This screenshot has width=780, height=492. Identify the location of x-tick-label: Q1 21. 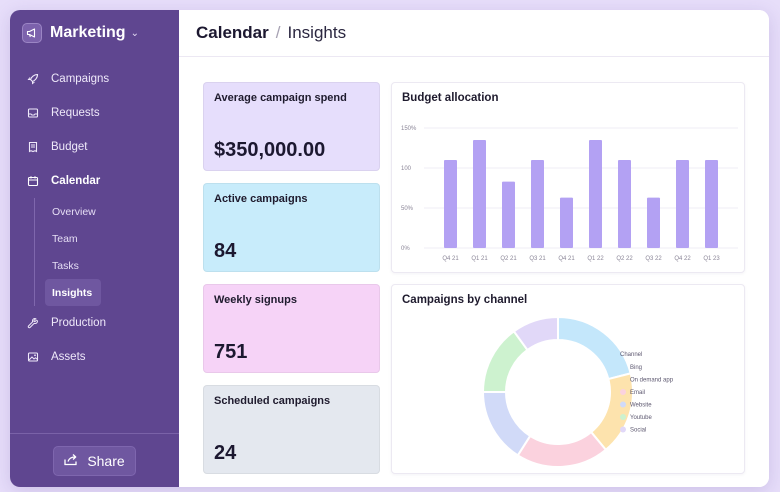
(479, 259).